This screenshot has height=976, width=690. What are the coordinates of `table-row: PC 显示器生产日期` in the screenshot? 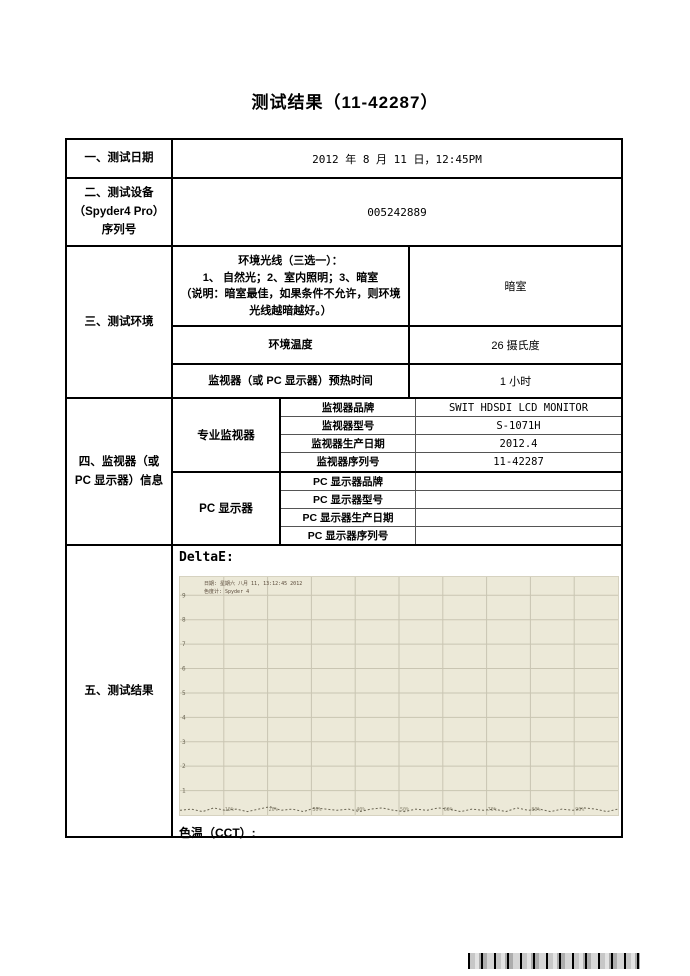 It's located at (451, 516).